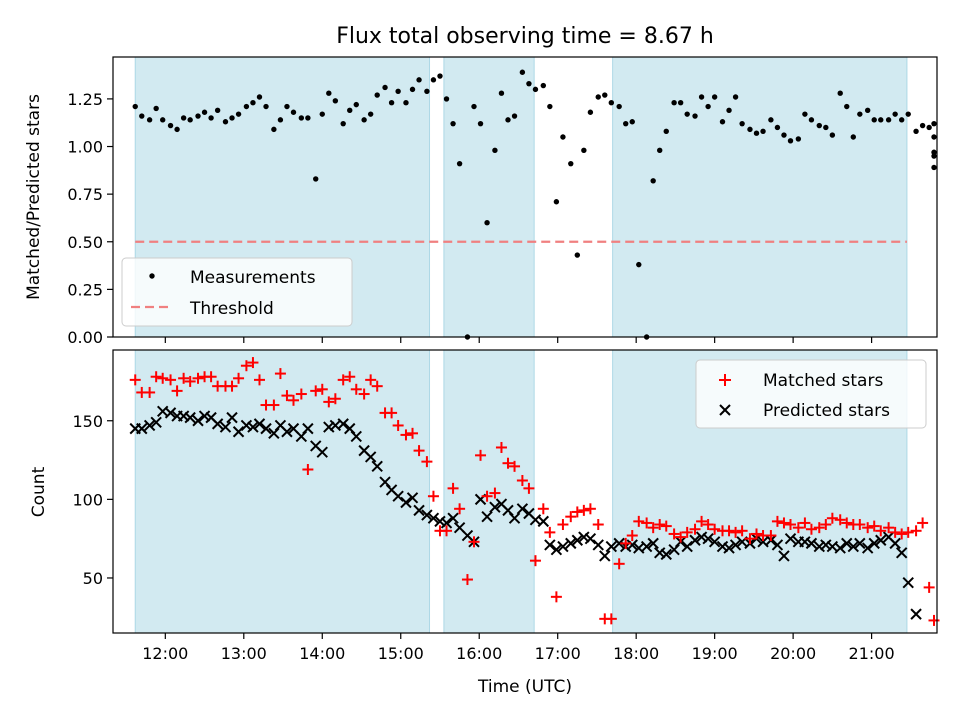  I want to click on y-tick-label: 0.75, so click(85, 194).